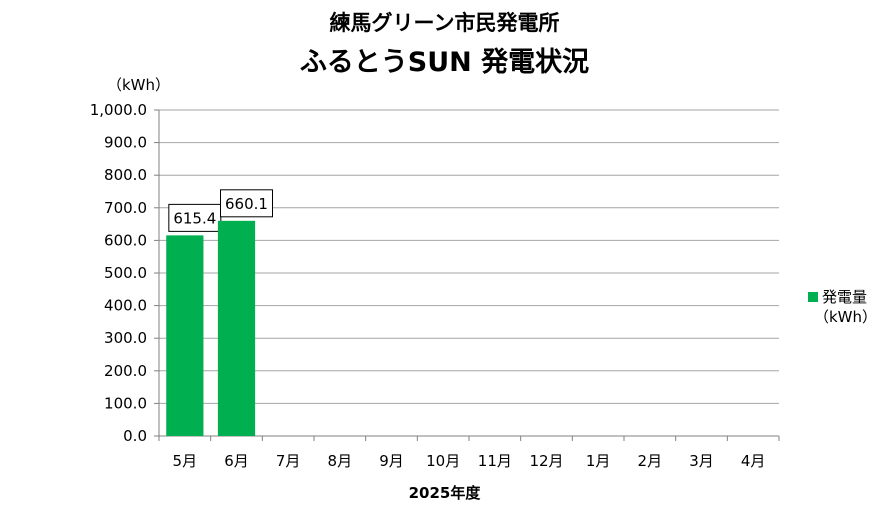 This screenshot has width=889, height=517. I want to click on x-tick-label: 4月, so click(753, 461).